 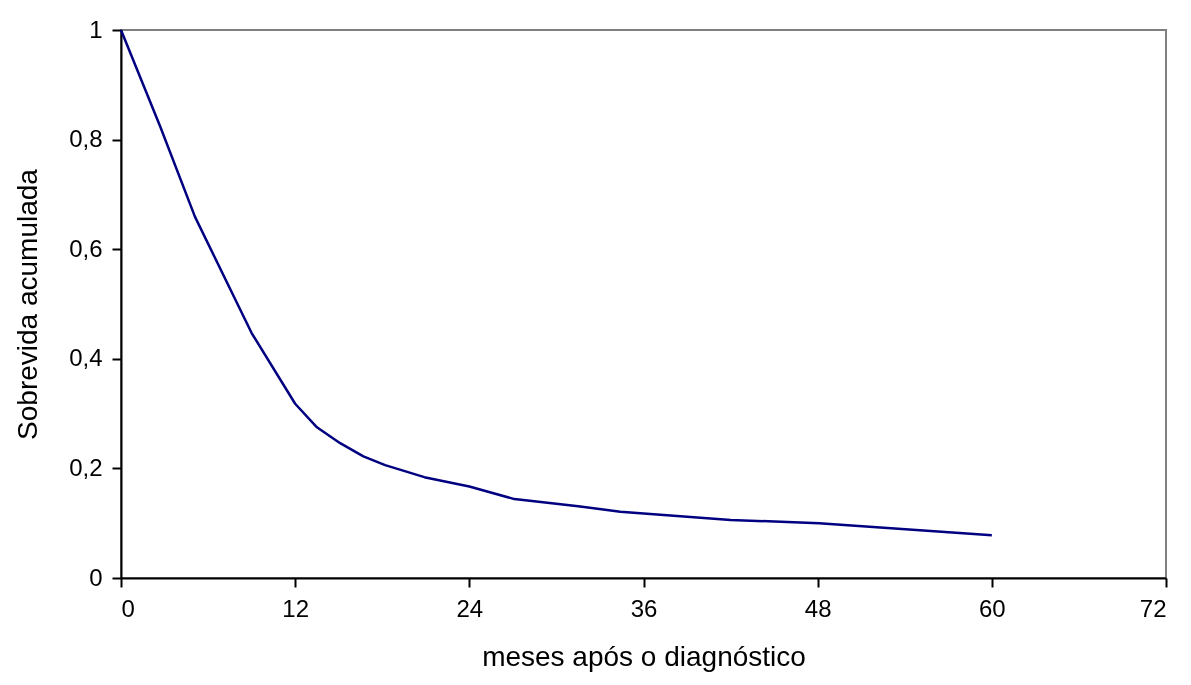 I want to click on y-tick-label: 0,8, so click(x=86, y=139).